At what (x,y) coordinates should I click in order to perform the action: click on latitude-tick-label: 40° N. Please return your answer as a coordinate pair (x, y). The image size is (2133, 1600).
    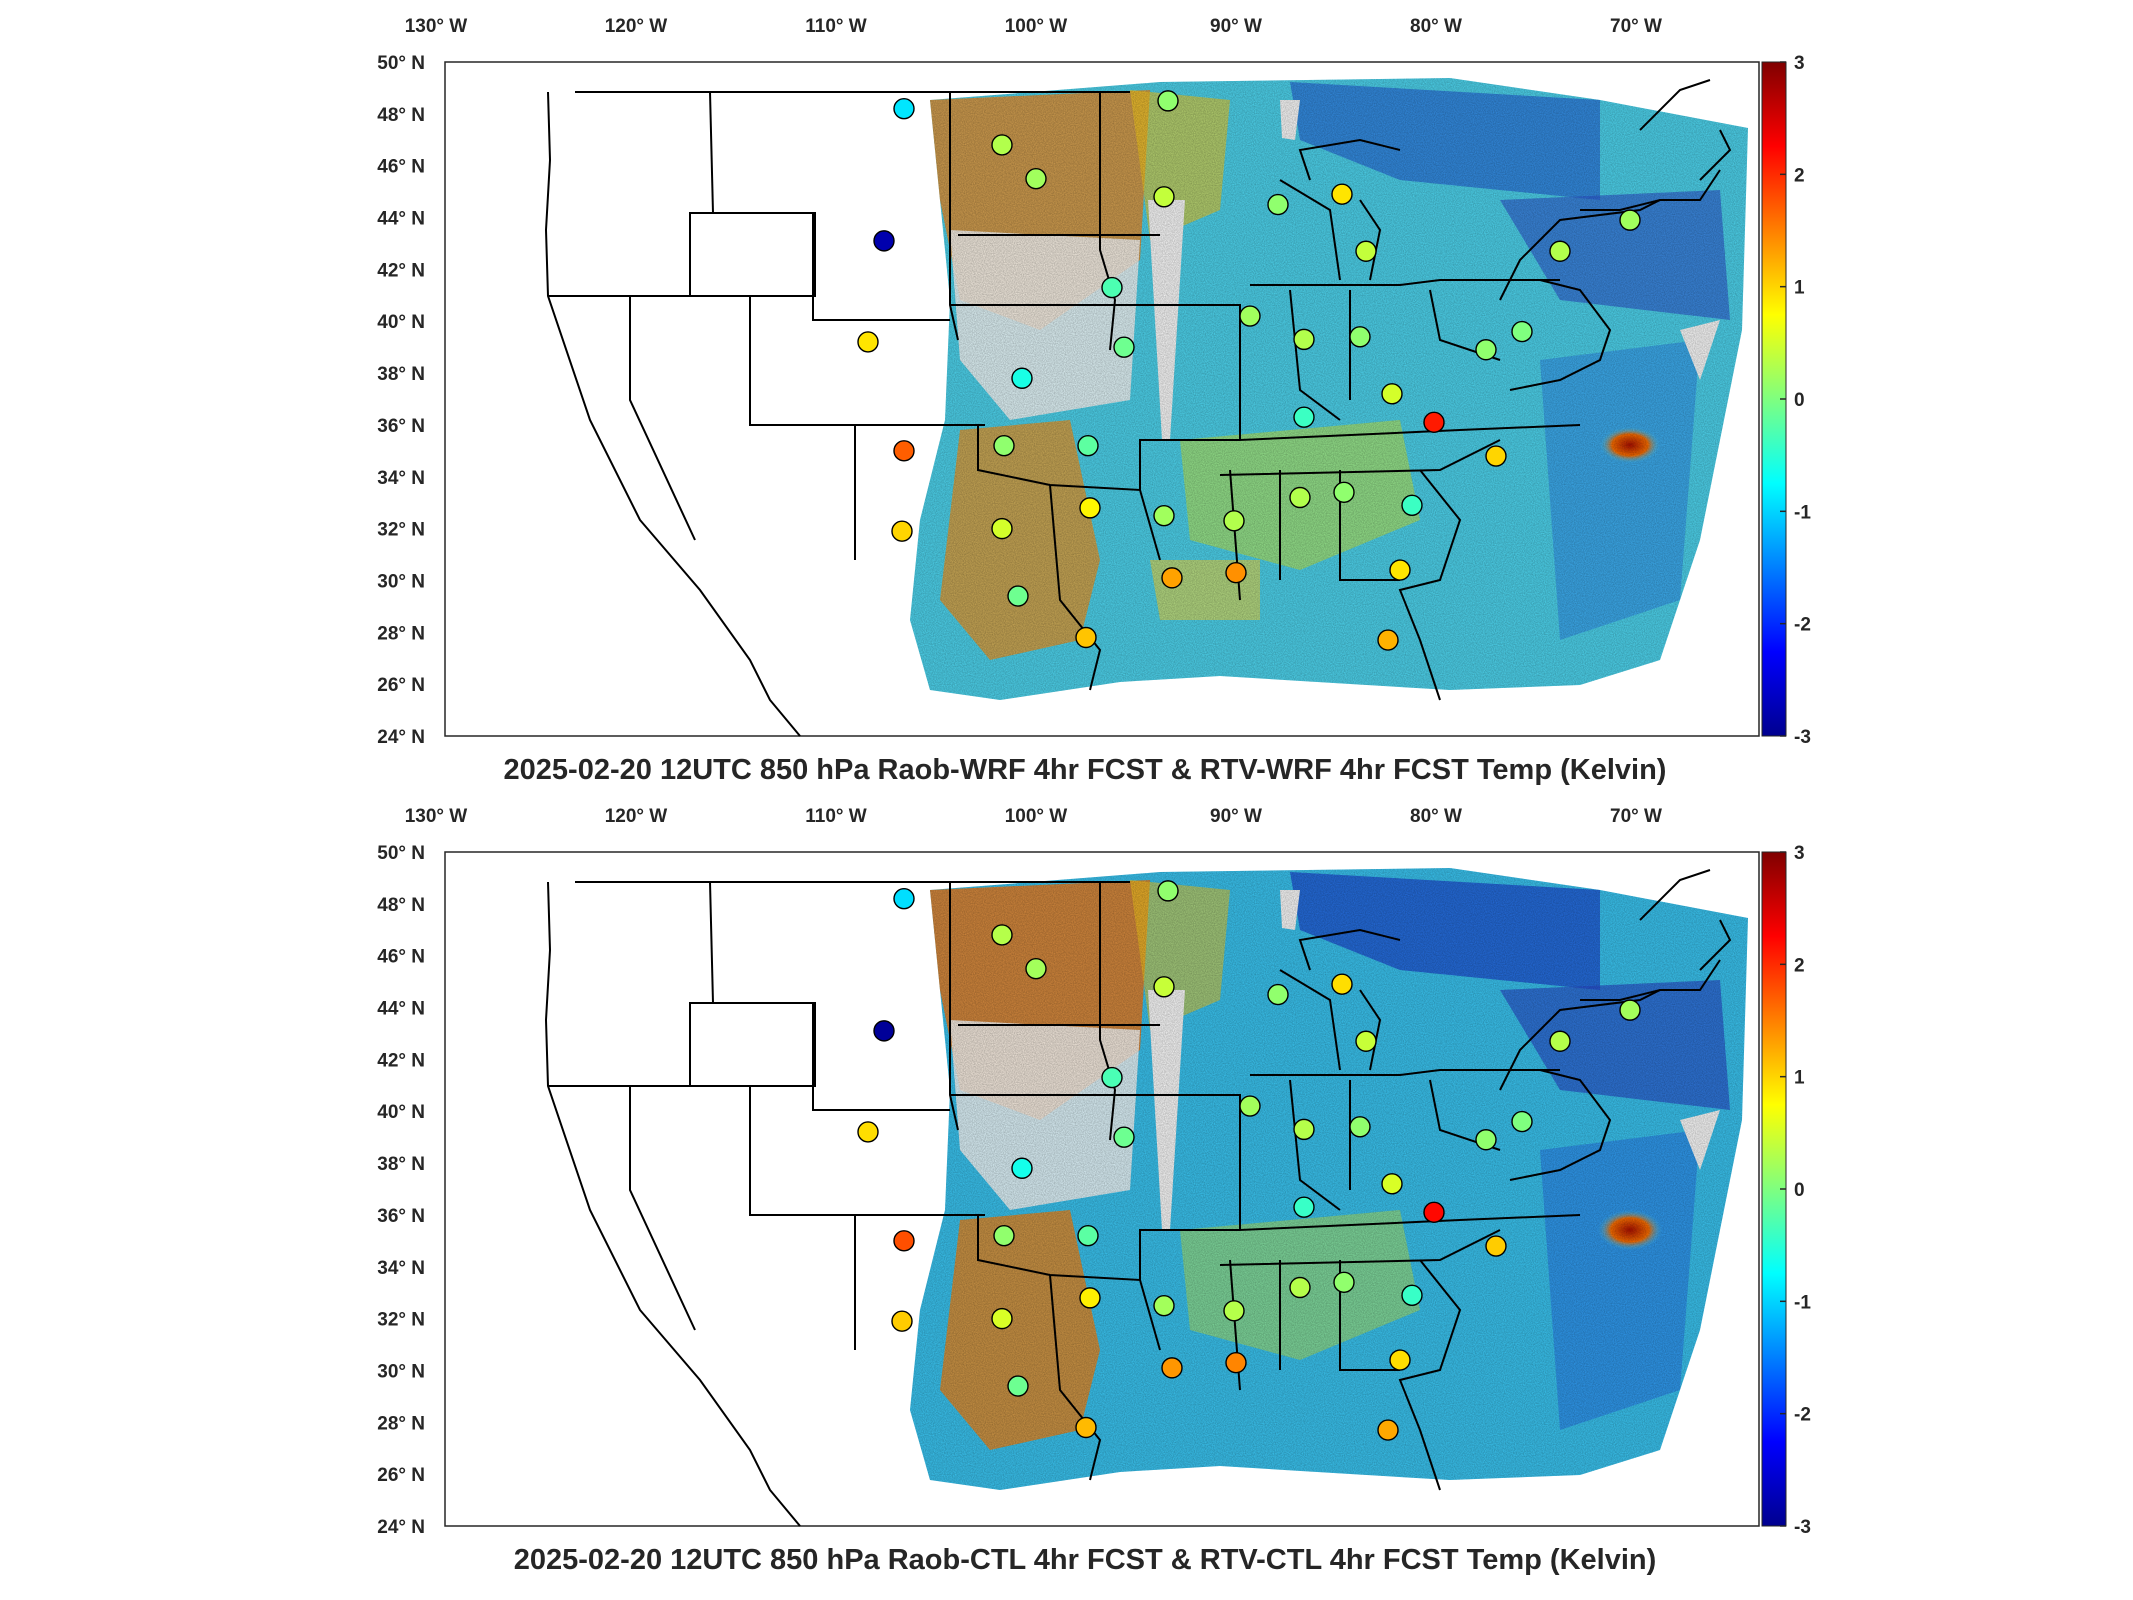
    Looking at the image, I should click on (401, 1112).